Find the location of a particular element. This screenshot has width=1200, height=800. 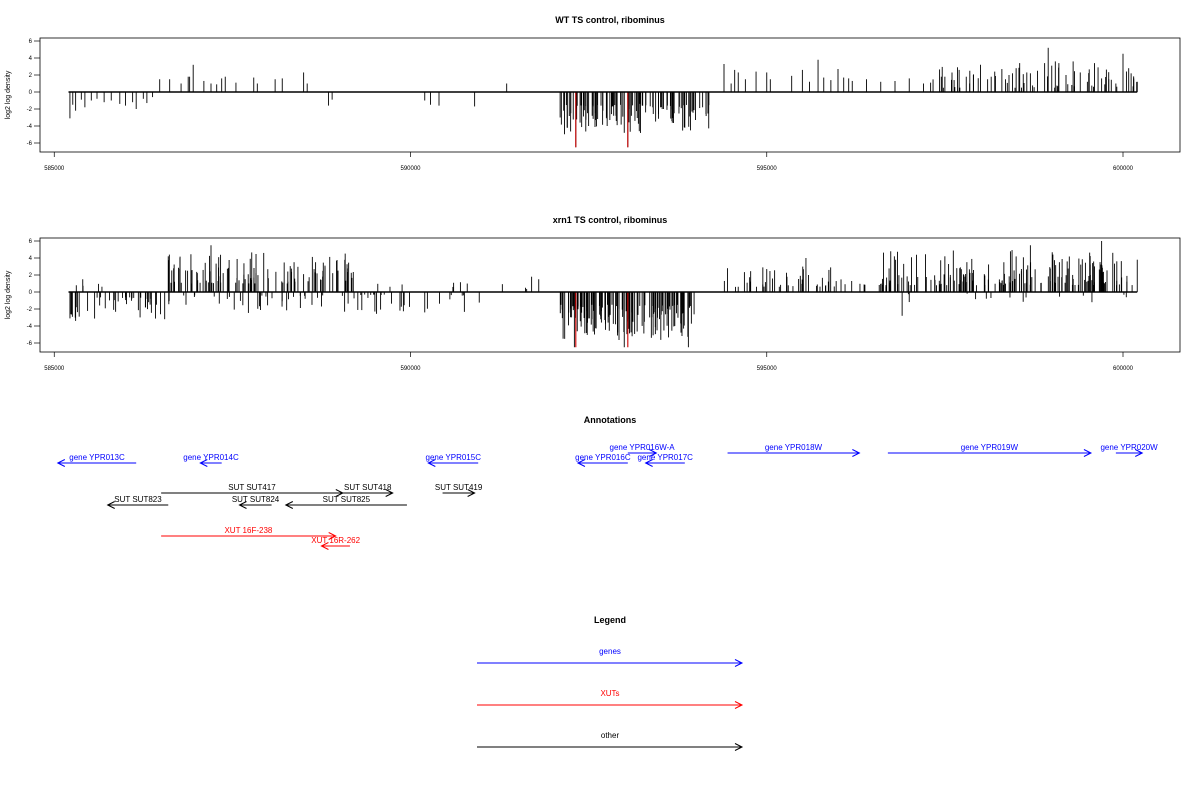

annotation-arrow-gene-ypr016c is located at coordinates (602, 463).